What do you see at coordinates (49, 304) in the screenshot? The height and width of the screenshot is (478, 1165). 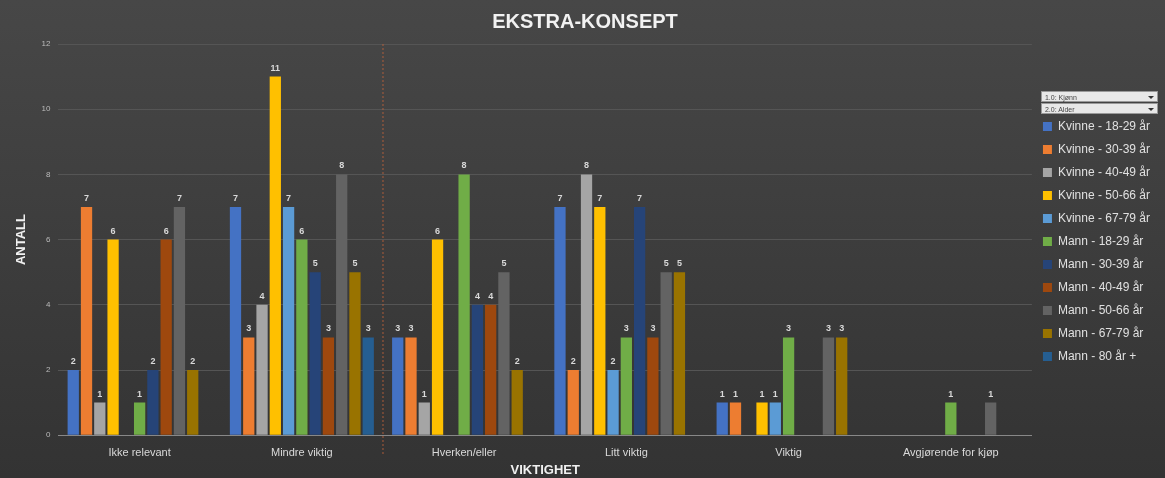 I see `y-tick-label: 4` at bounding box center [49, 304].